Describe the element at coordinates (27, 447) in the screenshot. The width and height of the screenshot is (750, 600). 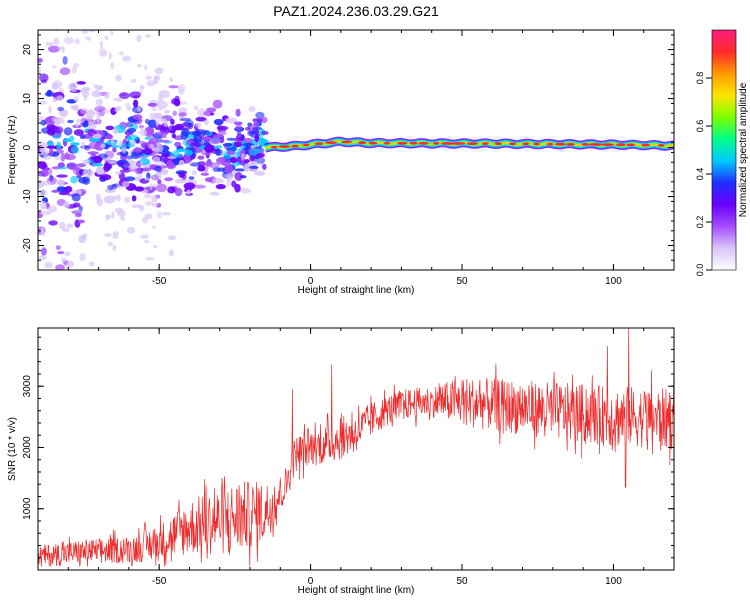
I see `y-tick-label: 2000` at that location.